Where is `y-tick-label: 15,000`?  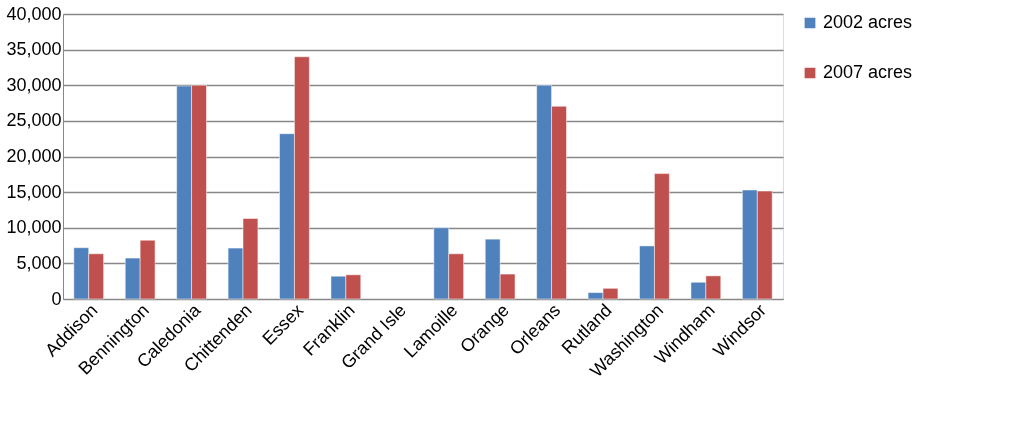 y-tick-label: 15,000 is located at coordinates (34, 191).